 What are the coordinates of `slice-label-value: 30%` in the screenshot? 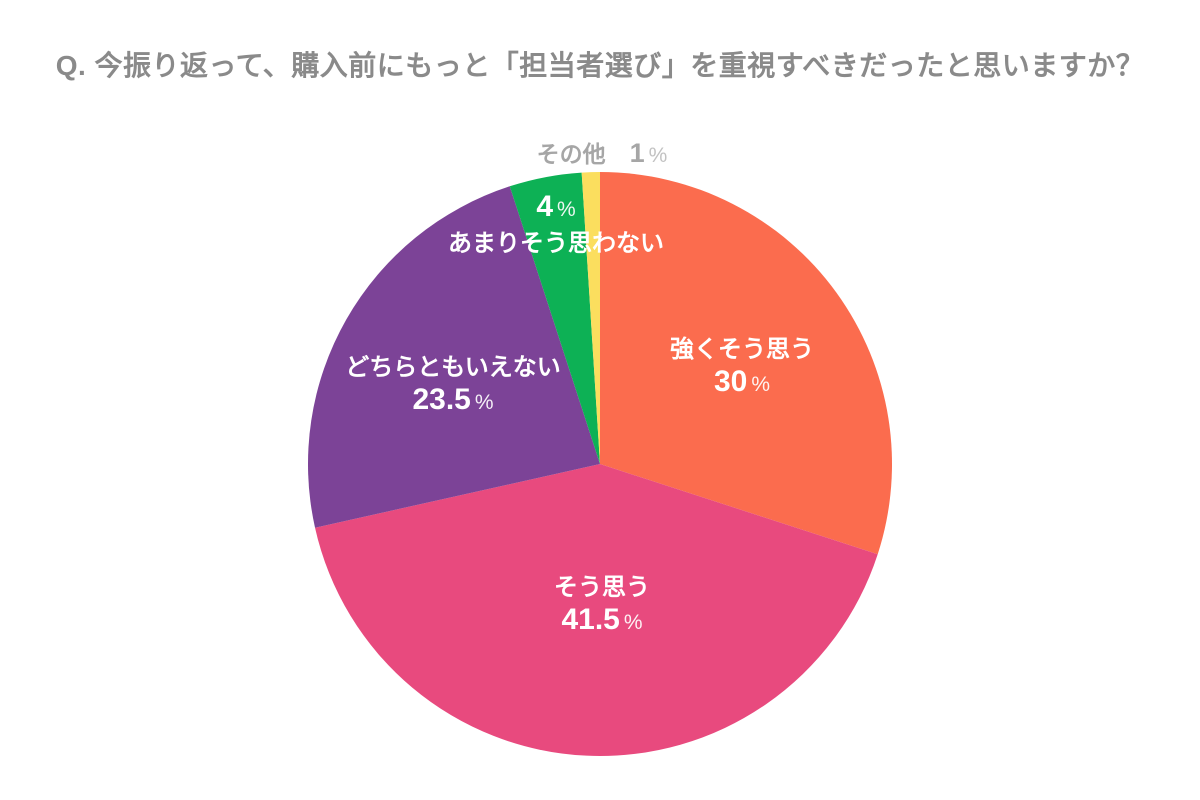 It's located at (742, 384).